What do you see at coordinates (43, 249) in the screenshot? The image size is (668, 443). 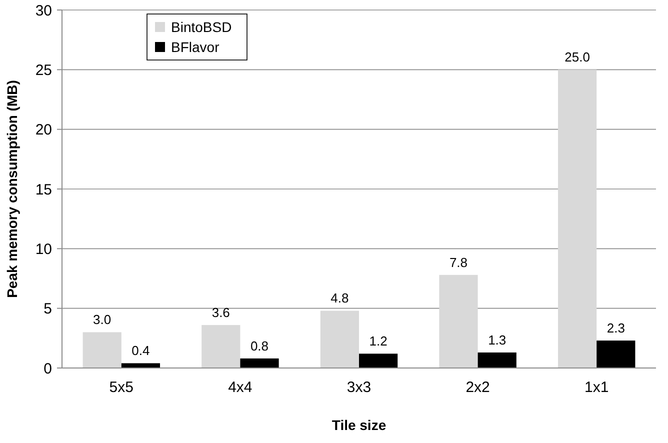 I see `y-tick-label: 10` at bounding box center [43, 249].